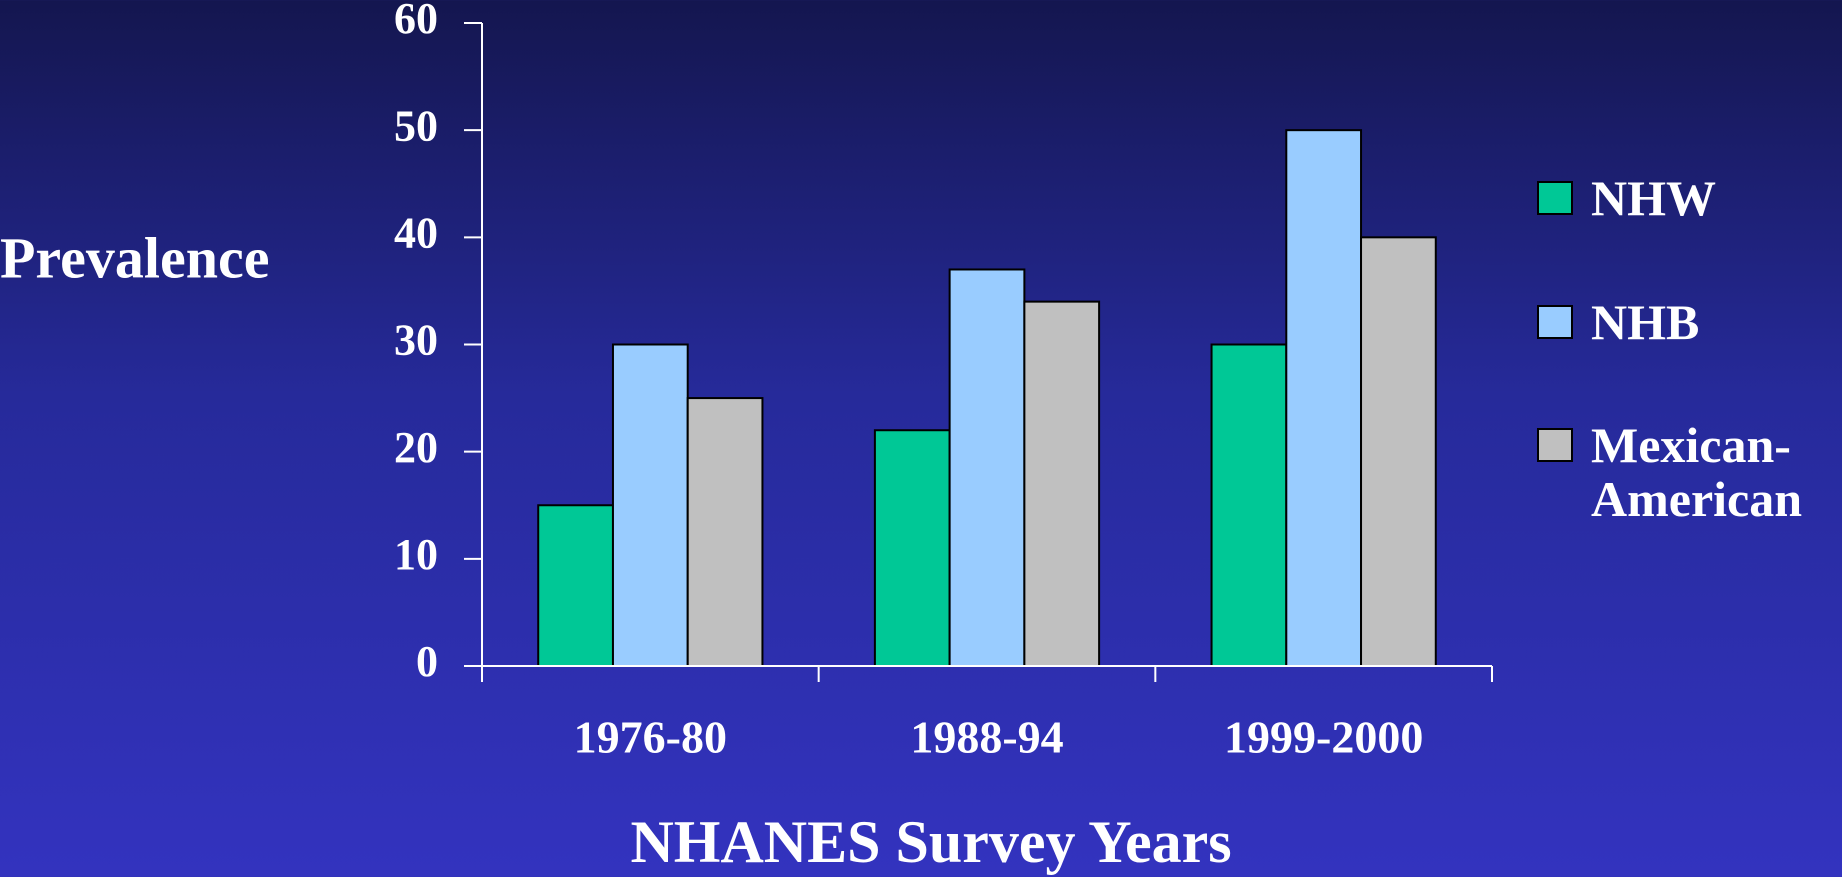 The width and height of the screenshot is (1842, 877). I want to click on y-tick-label: 50, so click(416, 125).